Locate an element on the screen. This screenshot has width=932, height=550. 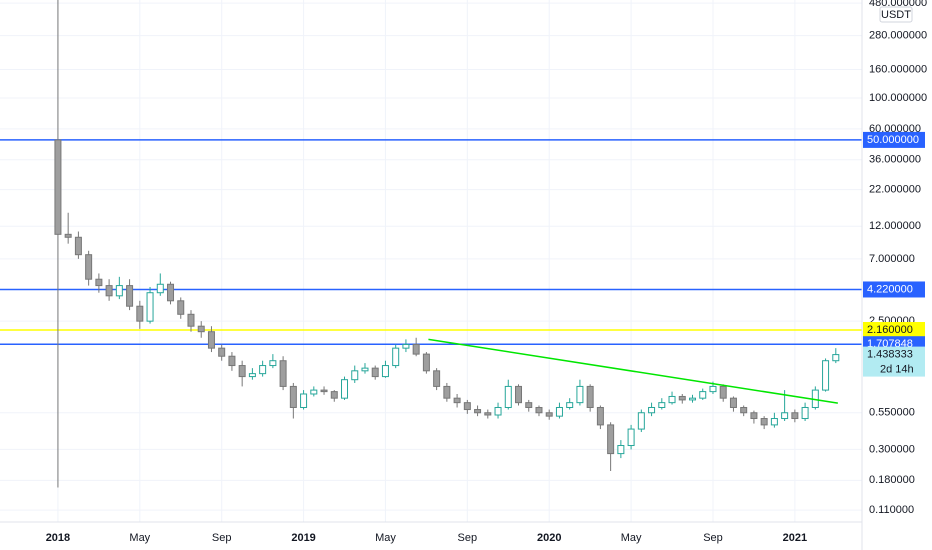
y-tick-label: 36.000000 is located at coordinates (895, 160).